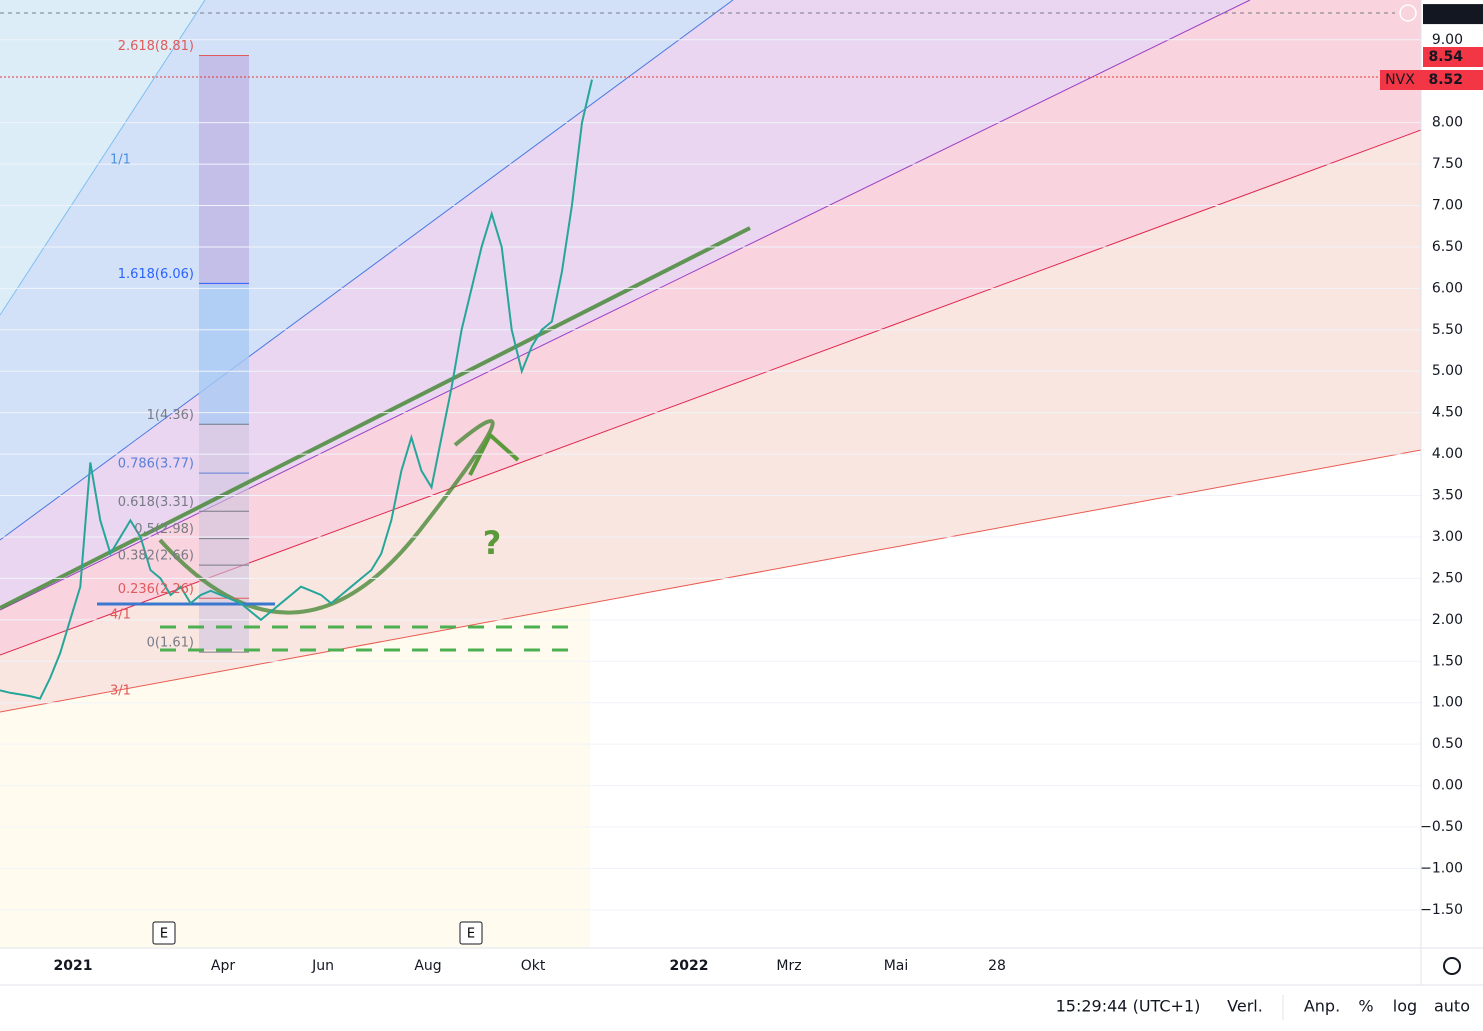 The image size is (1483, 1031). Describe the element at coordinates (492, 543) in the screenshot. I see `annotation: ?` at that location.